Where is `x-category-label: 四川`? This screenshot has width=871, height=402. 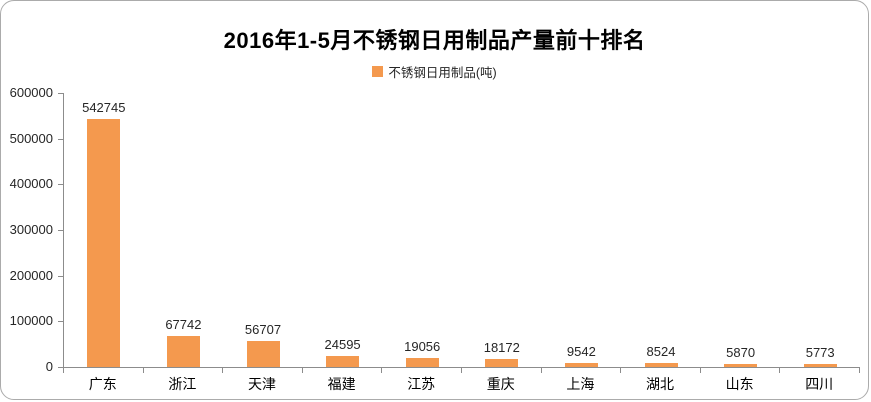 x-category-label: 四川 is located at coordinates (819, 384).